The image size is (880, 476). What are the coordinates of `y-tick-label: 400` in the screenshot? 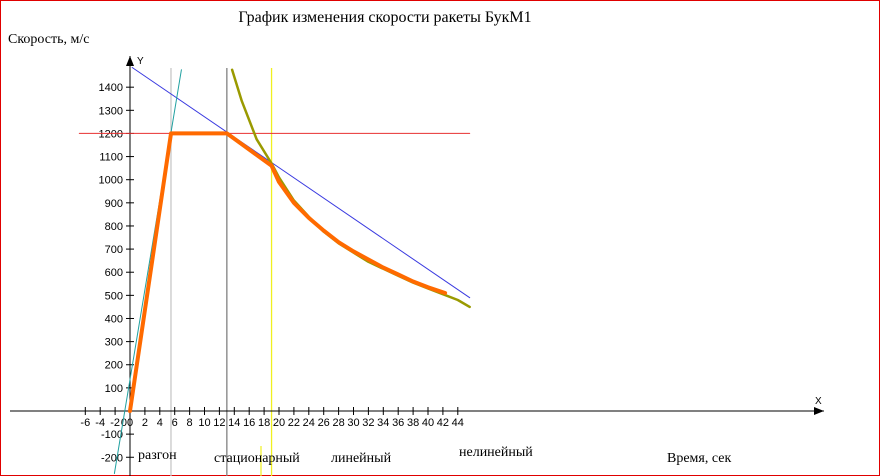 It's located at (114, 319).